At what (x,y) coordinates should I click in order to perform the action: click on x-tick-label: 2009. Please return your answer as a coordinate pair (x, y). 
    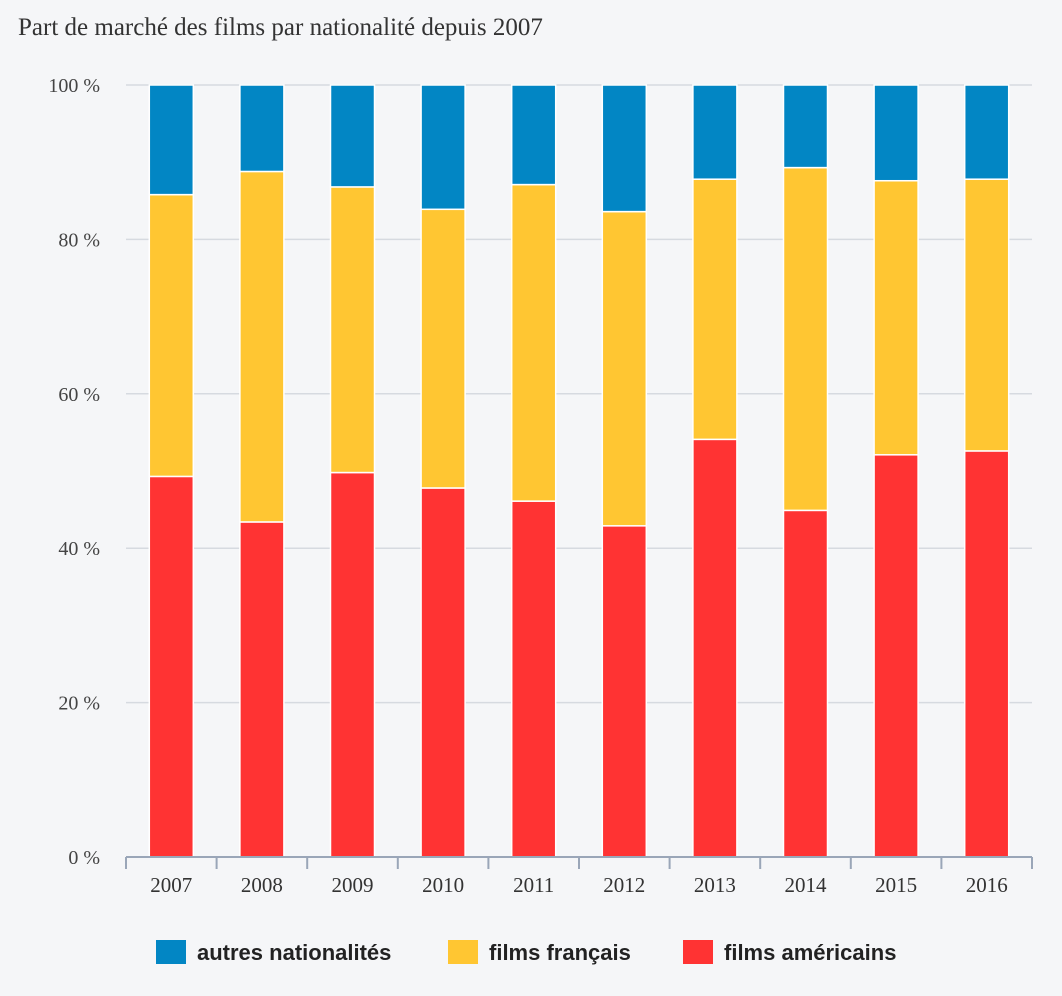
    Looking at the image, I should click on (353, 885).